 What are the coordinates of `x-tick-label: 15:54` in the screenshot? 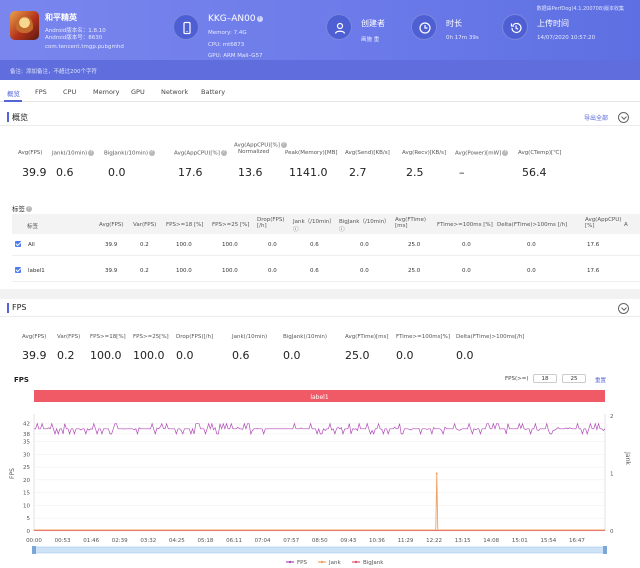 It's located at (548, 541).